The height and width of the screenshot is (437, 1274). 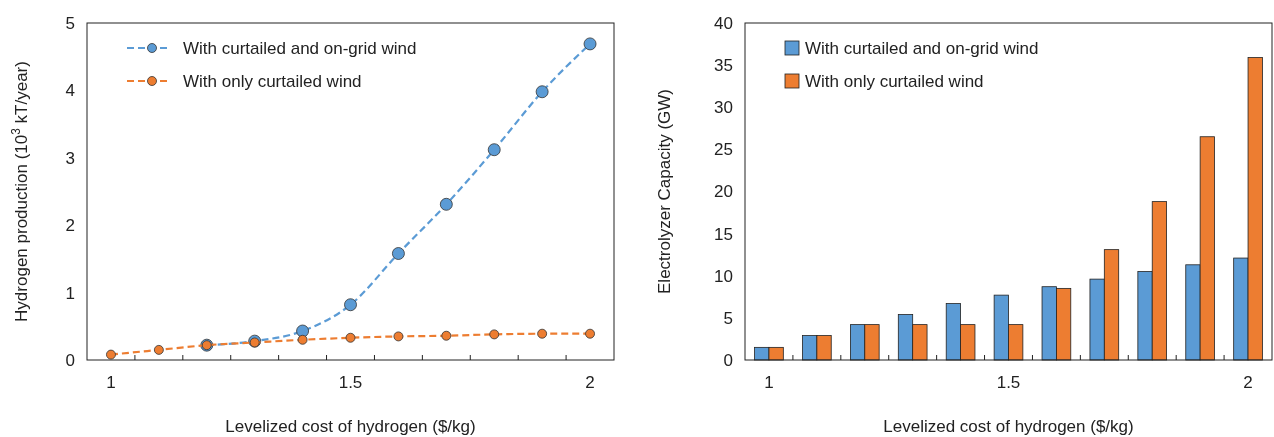 What do you see at coordinates (723, 23) in the screenshot?
I see `y-tick-label: 40` at bounding box center [723, 23].